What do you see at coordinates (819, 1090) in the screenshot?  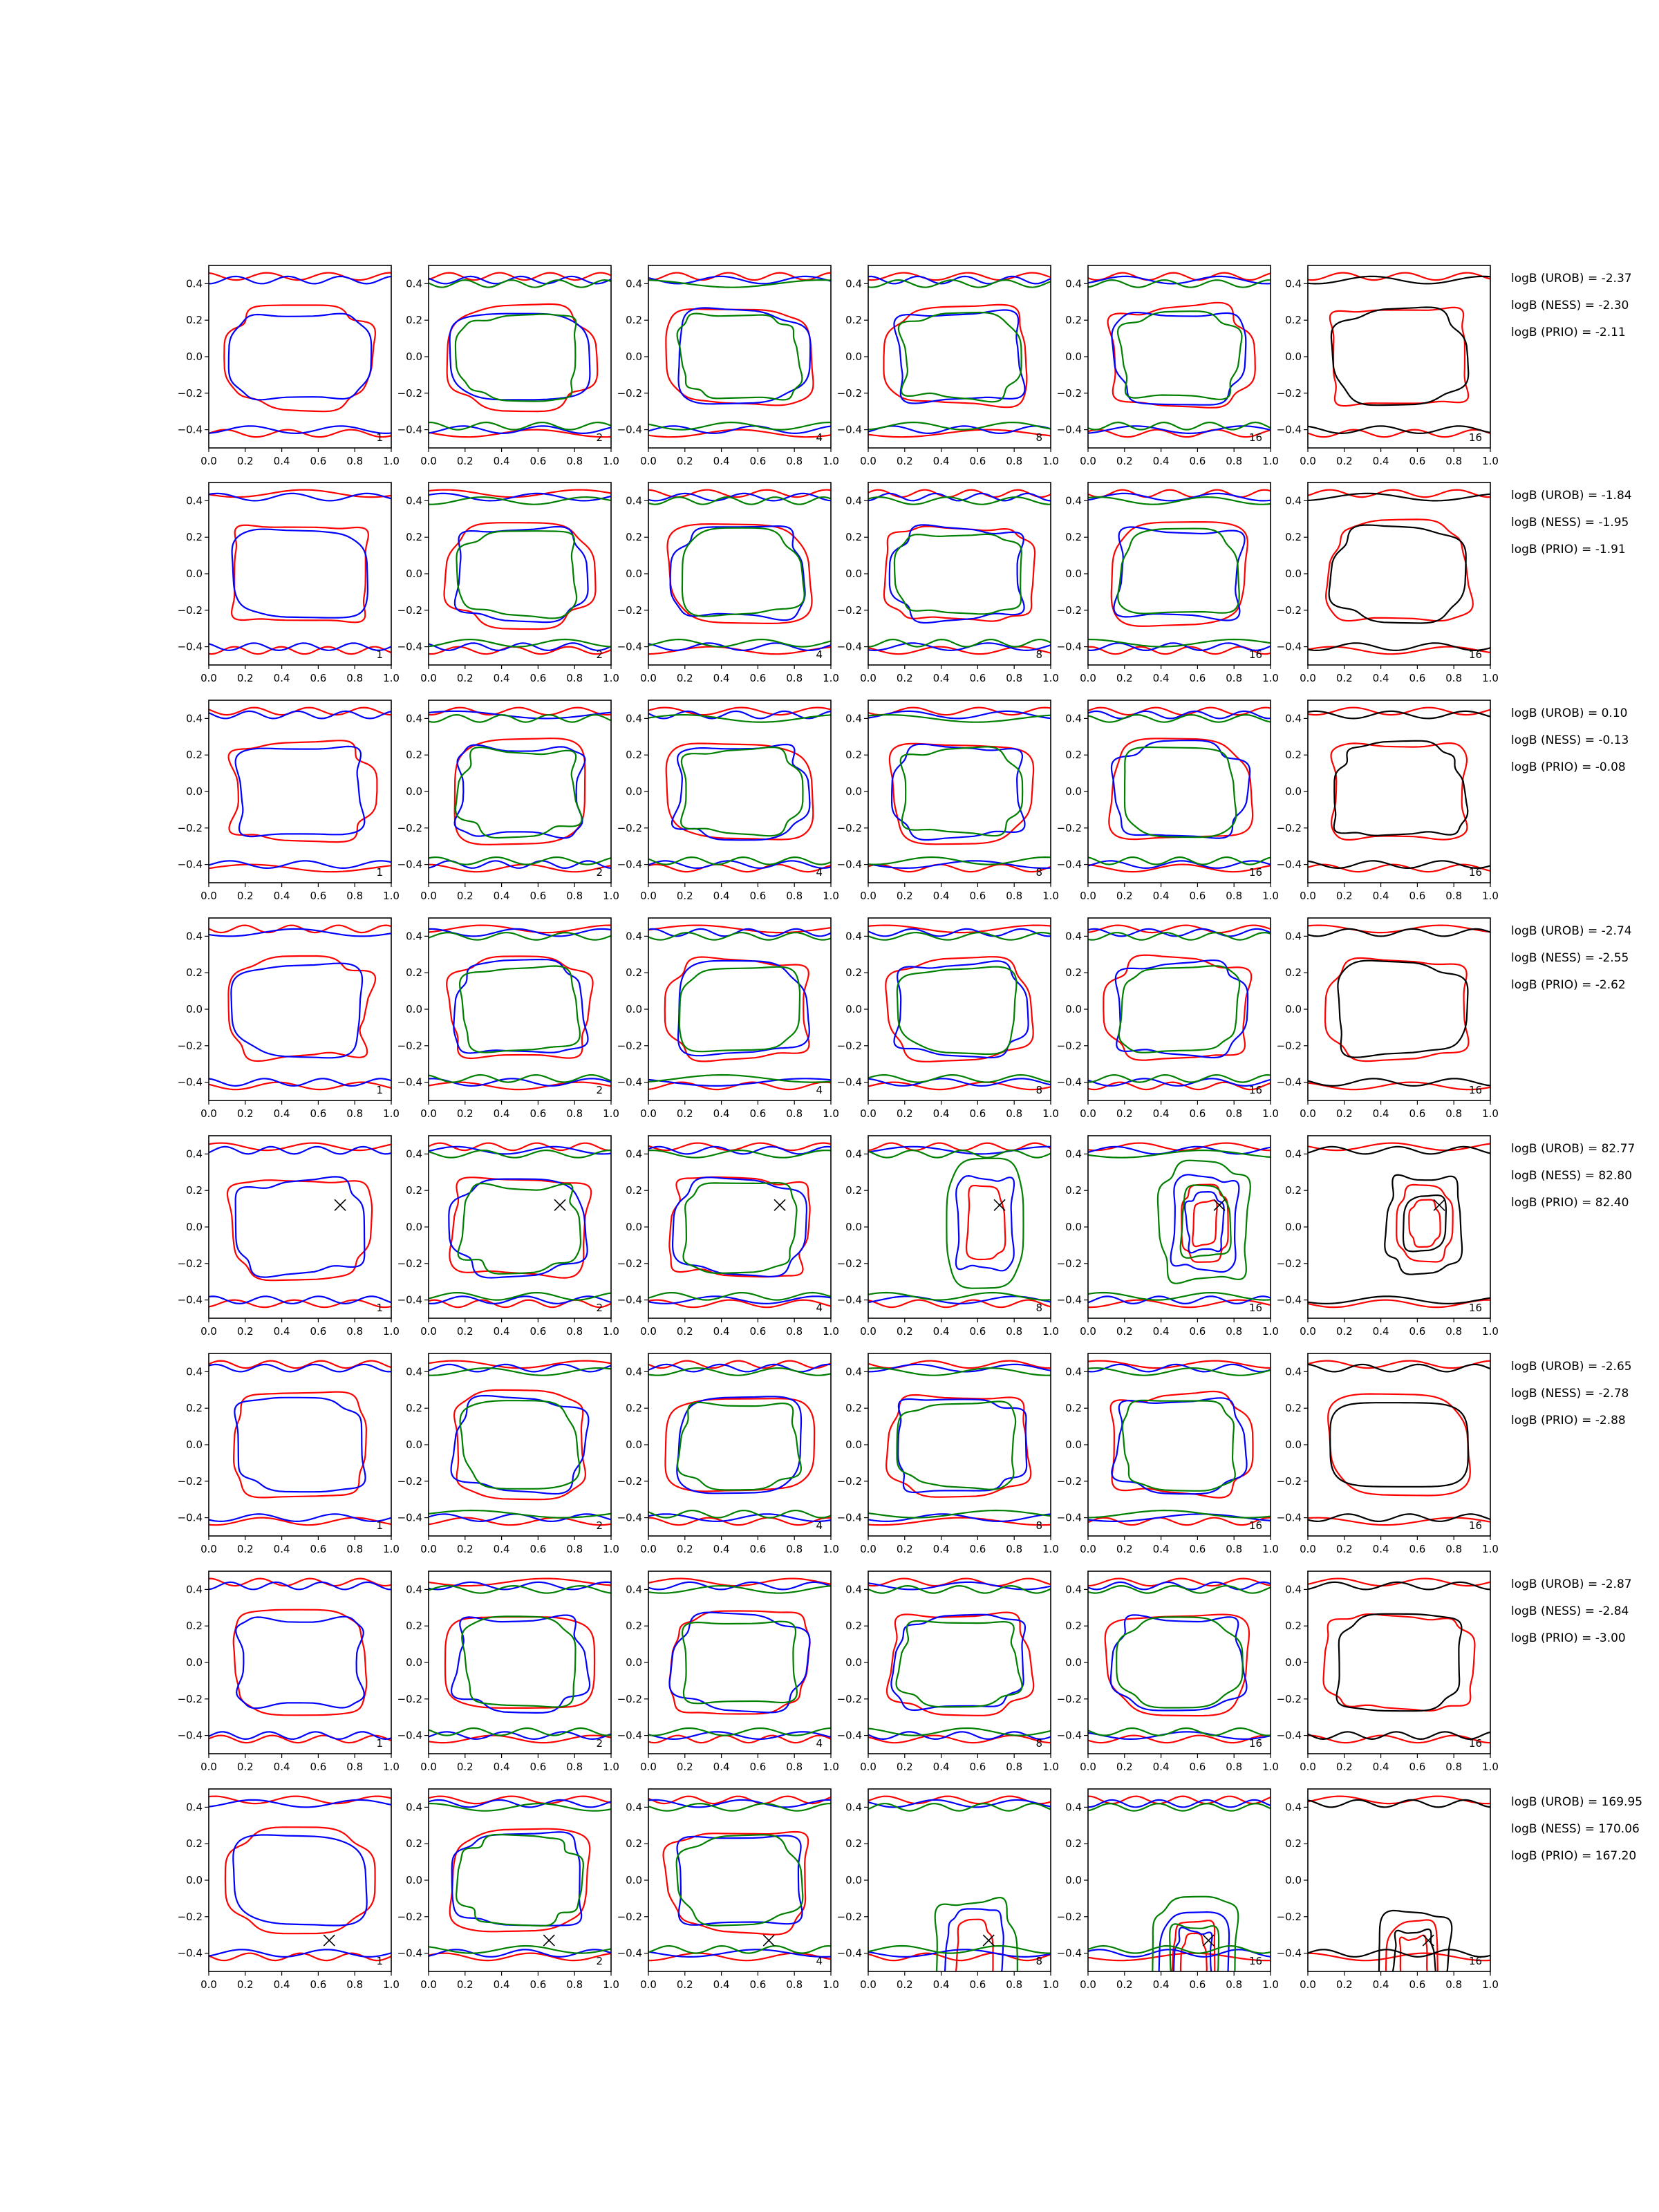 I see `panel-tag: 4` at bounding box center [819, 1090].